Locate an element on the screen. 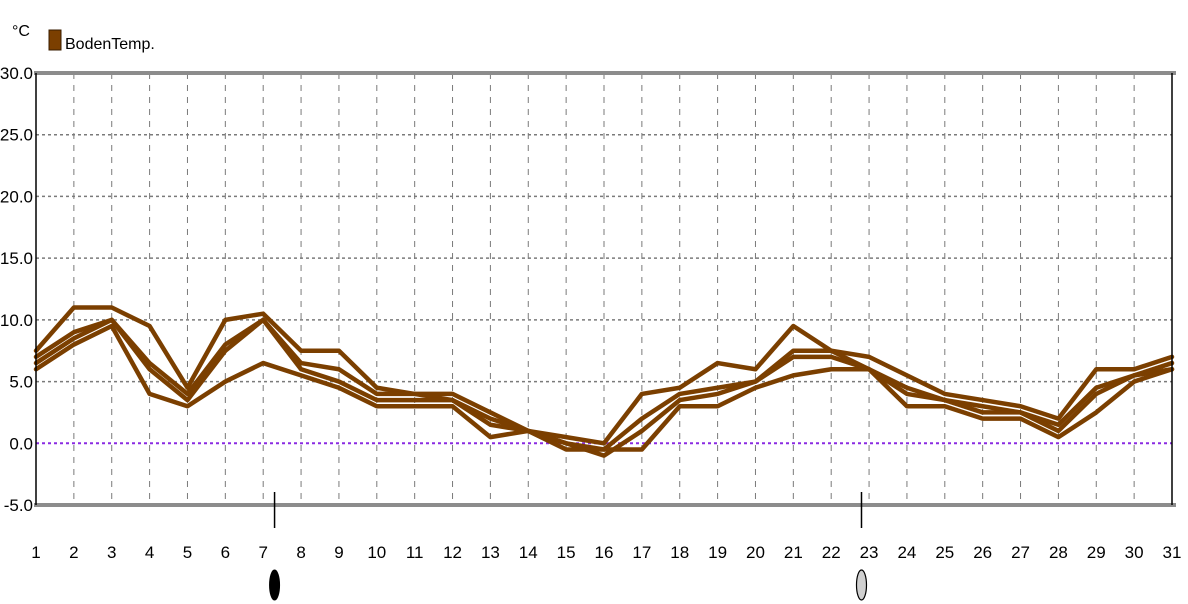 Image resolution: width=1188 pixels, height=604 pixels. x-tick-label: 16 is located at coordinates (604, 552).